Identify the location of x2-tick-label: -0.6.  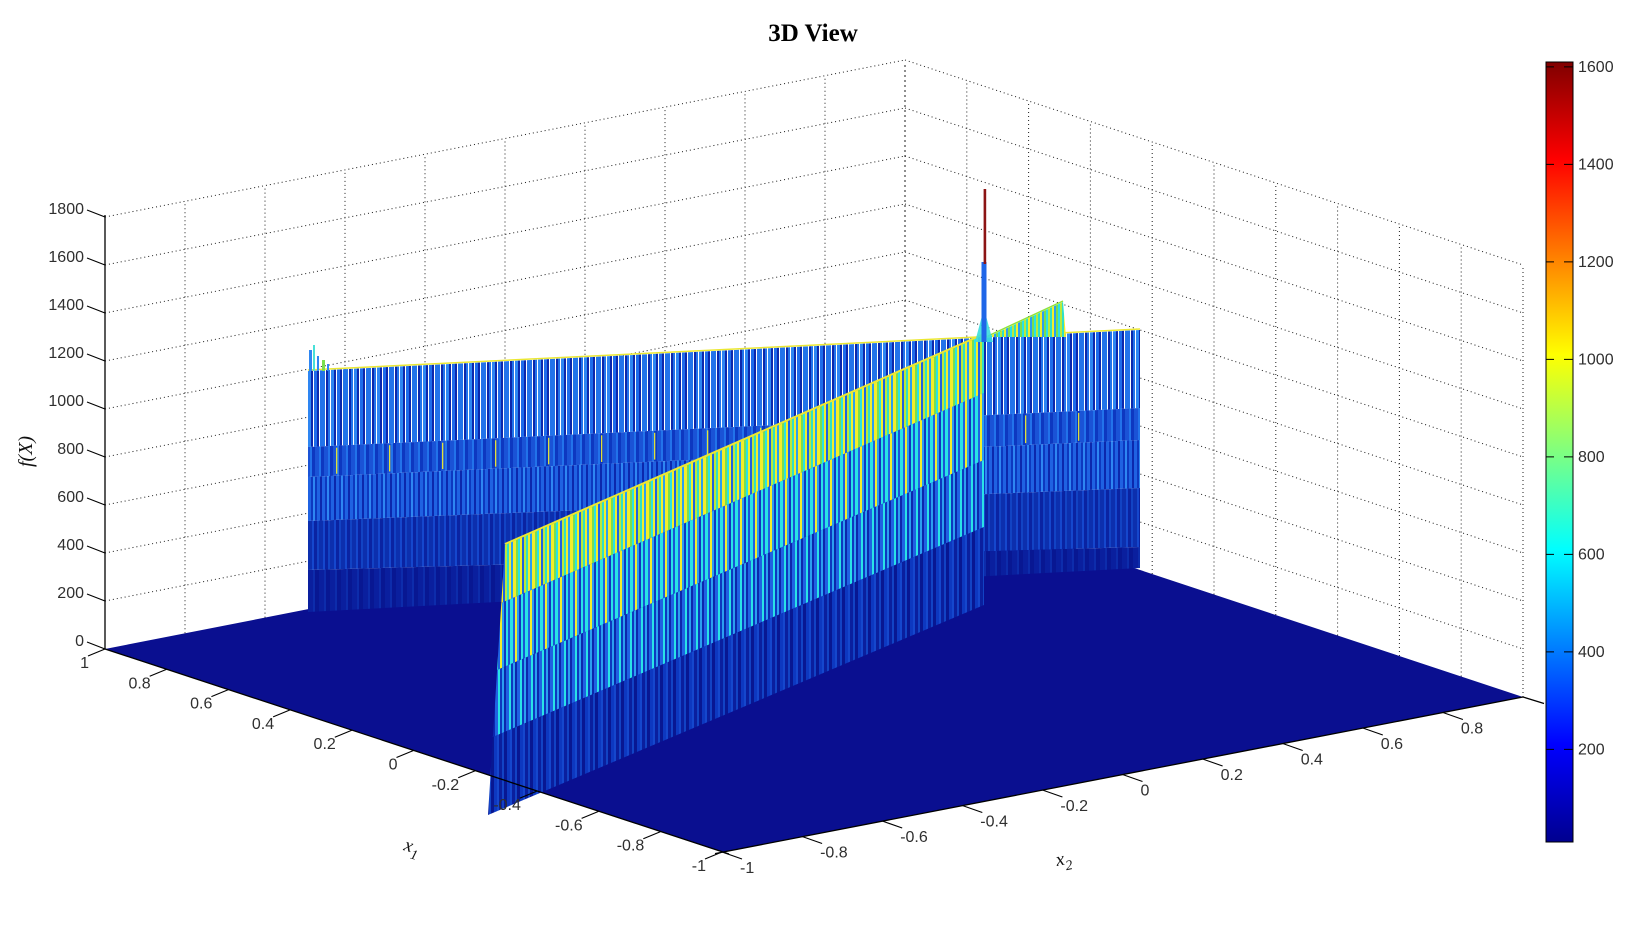
(914, 837).